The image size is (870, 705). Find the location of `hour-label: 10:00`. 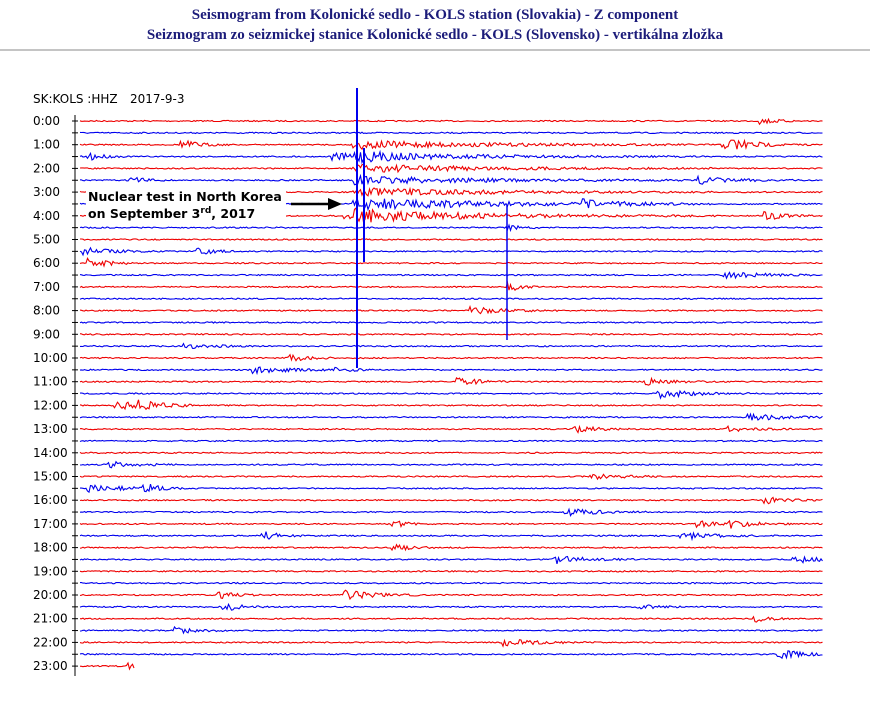

hour-label: 10:00 is located at coordinates (50, 358).